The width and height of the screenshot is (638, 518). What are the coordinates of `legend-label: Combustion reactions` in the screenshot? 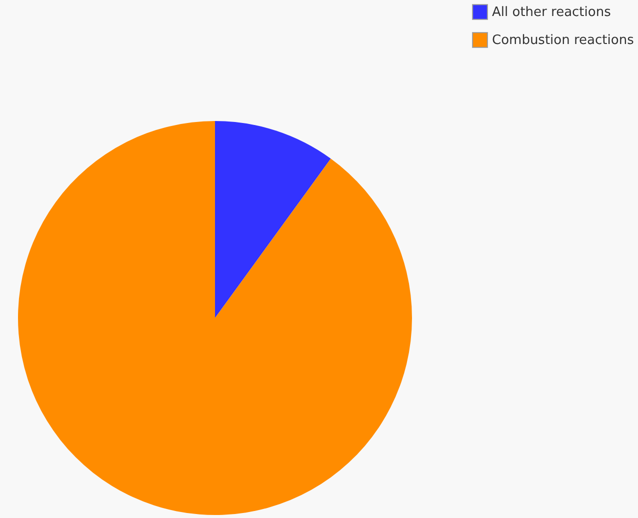 It's located at (563, 40).